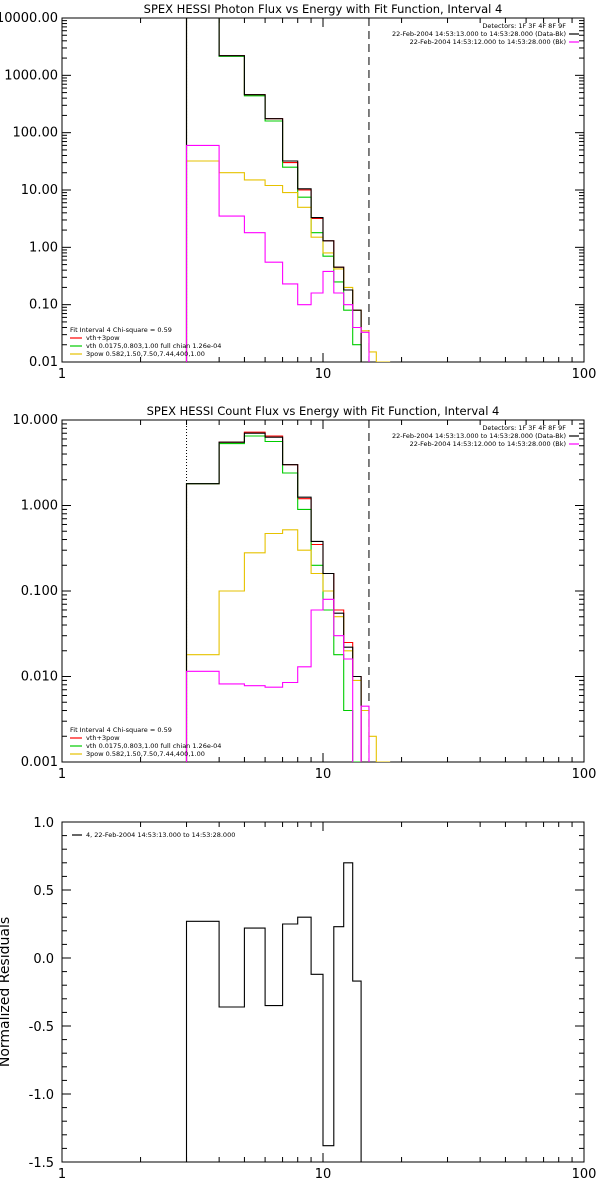 This screenshot has width=600, height=1200. I want to click on y-tick-label: 1.0, so click(43, 823).